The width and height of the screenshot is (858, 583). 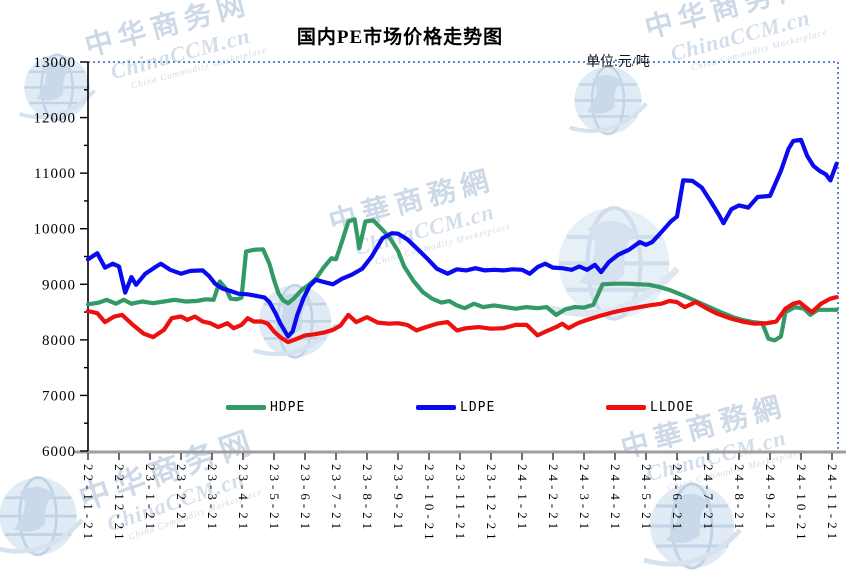 I want to click on x-tick-label: 23-9-21, so click(x=398, y=498).